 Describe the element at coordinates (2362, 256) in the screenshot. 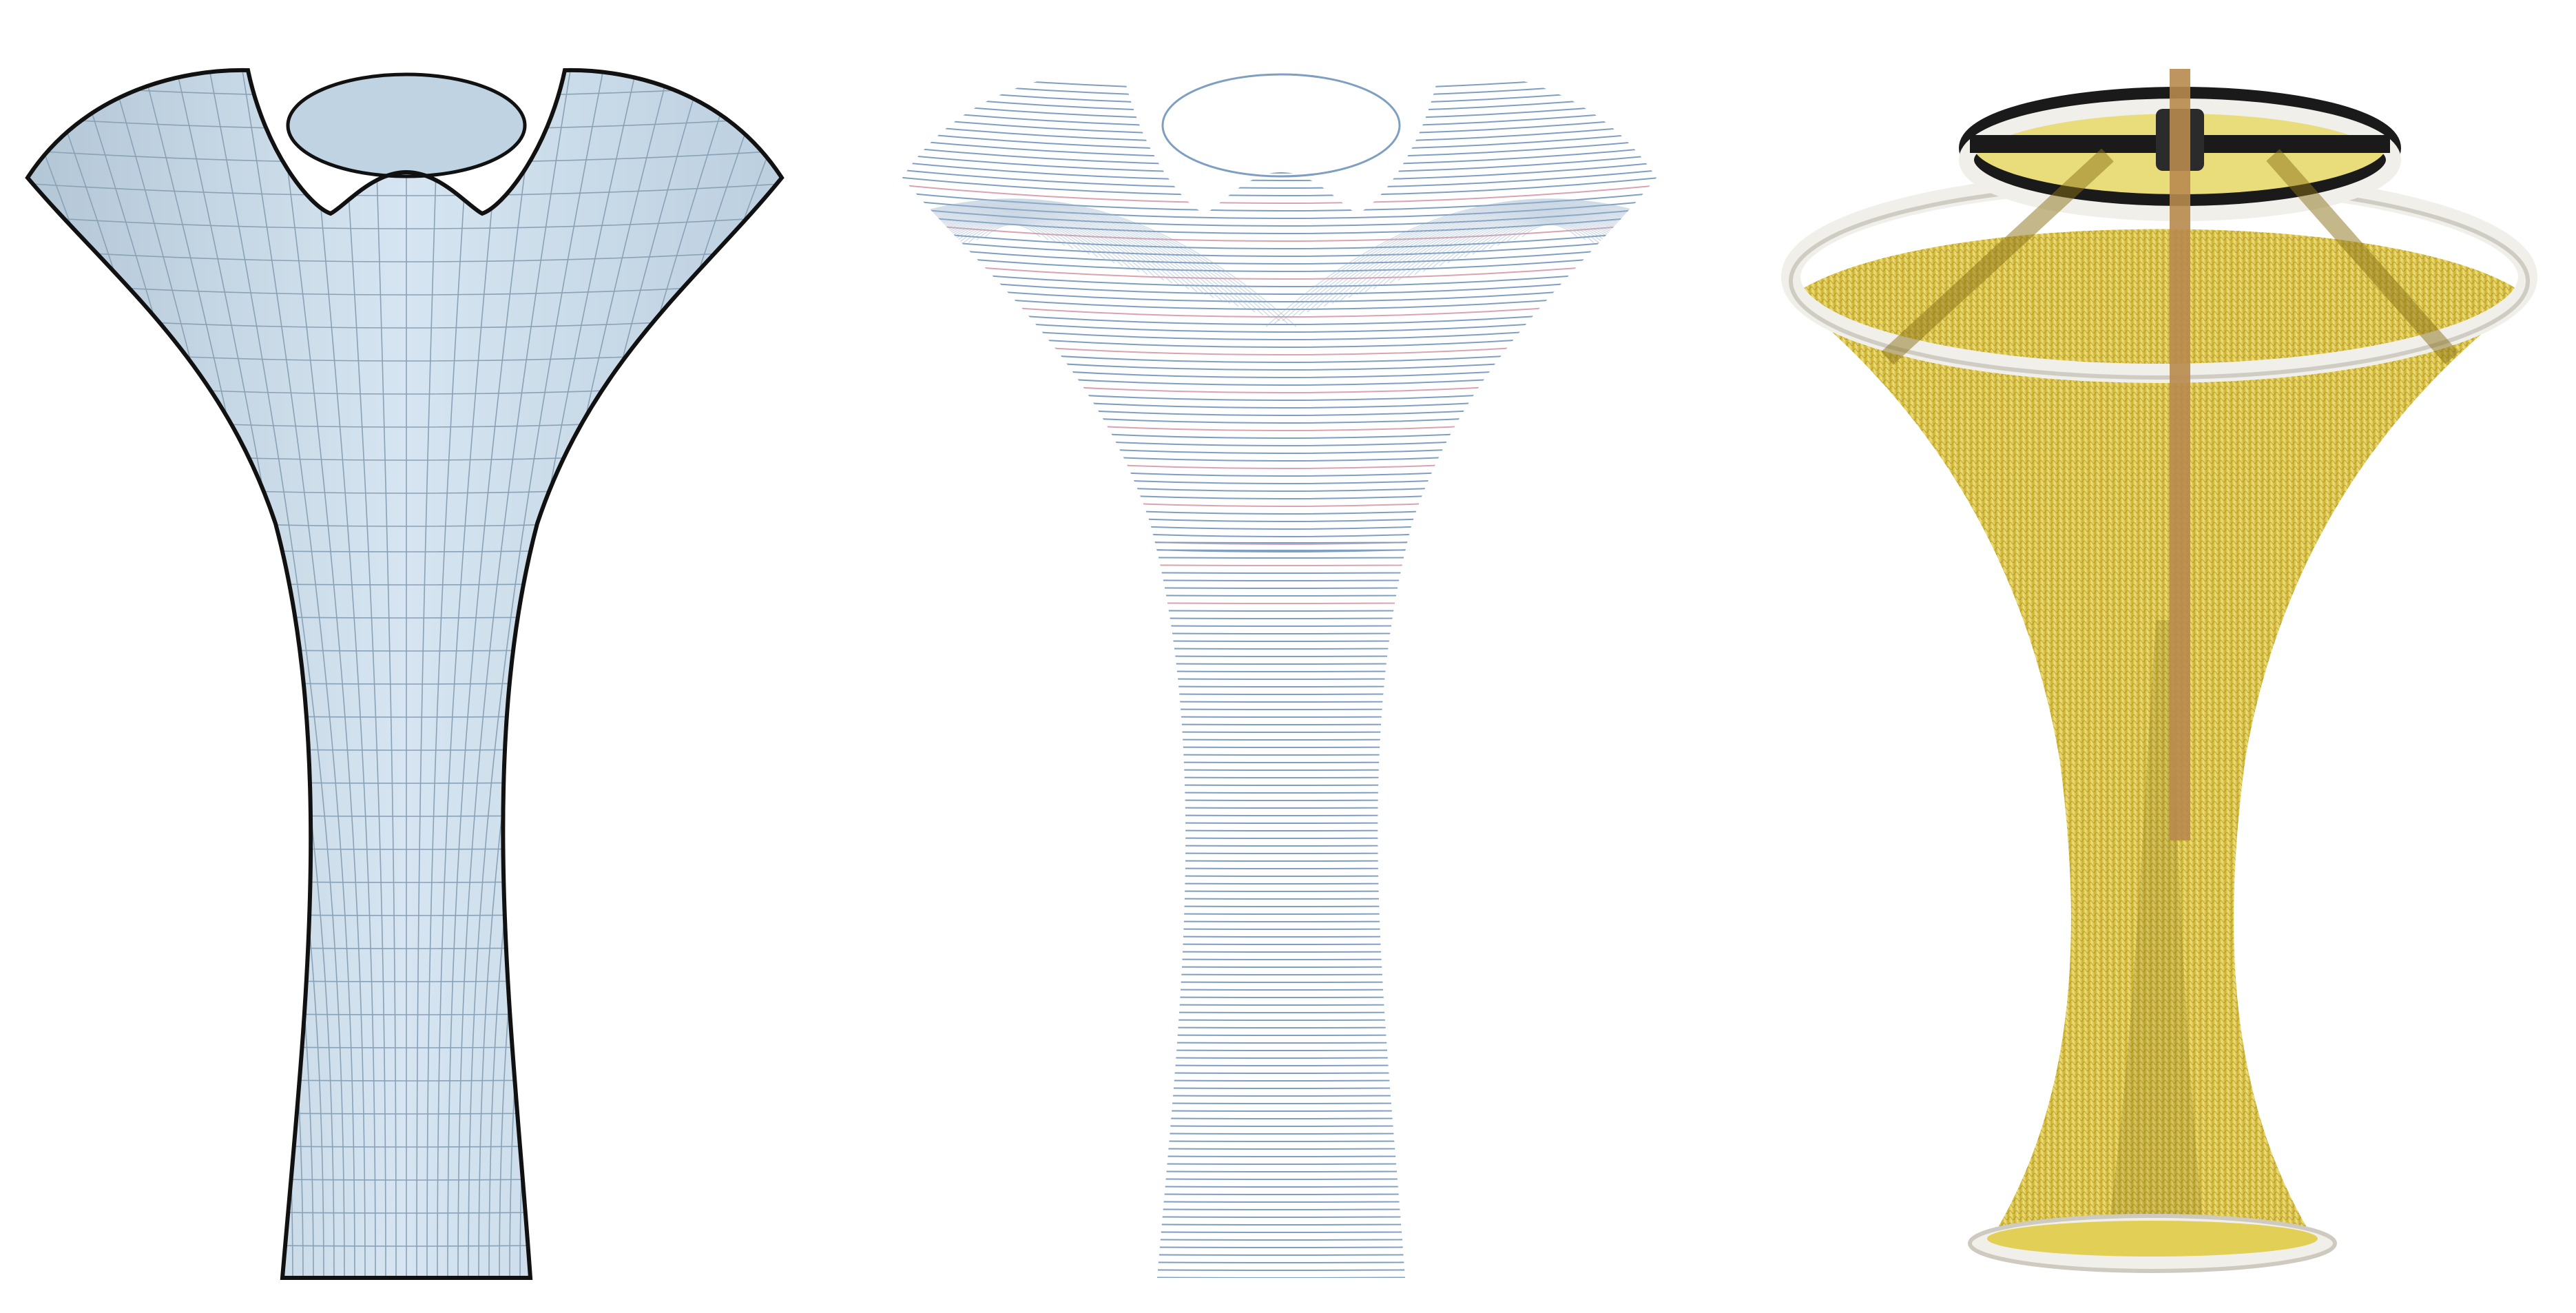

I see `frame-strut-right` at that location.